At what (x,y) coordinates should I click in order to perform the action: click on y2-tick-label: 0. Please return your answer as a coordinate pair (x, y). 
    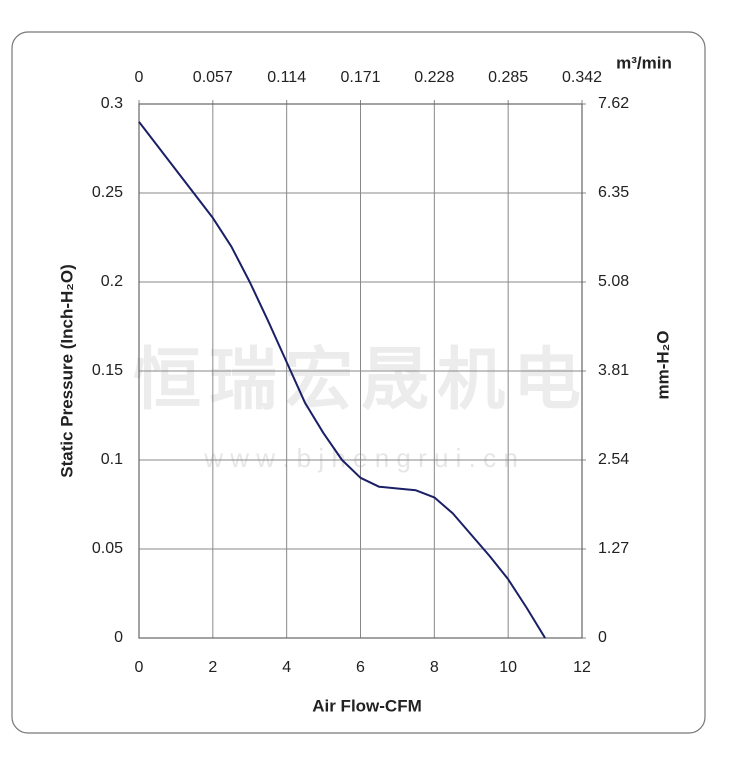
    Looking at the image, I should click on (602, 637).